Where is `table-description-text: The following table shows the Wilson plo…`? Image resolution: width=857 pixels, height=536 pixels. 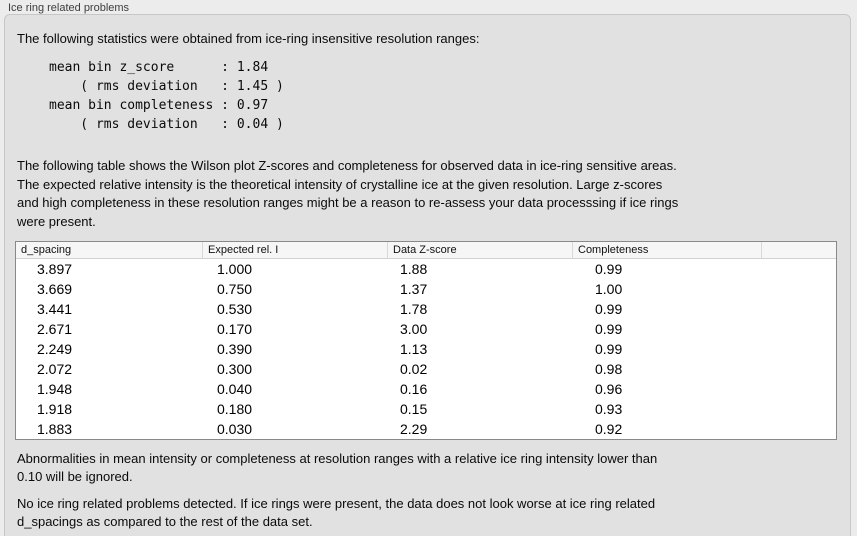 table-description-text: The following table shows the Wilson plo… is located at coordinates (348, 193).